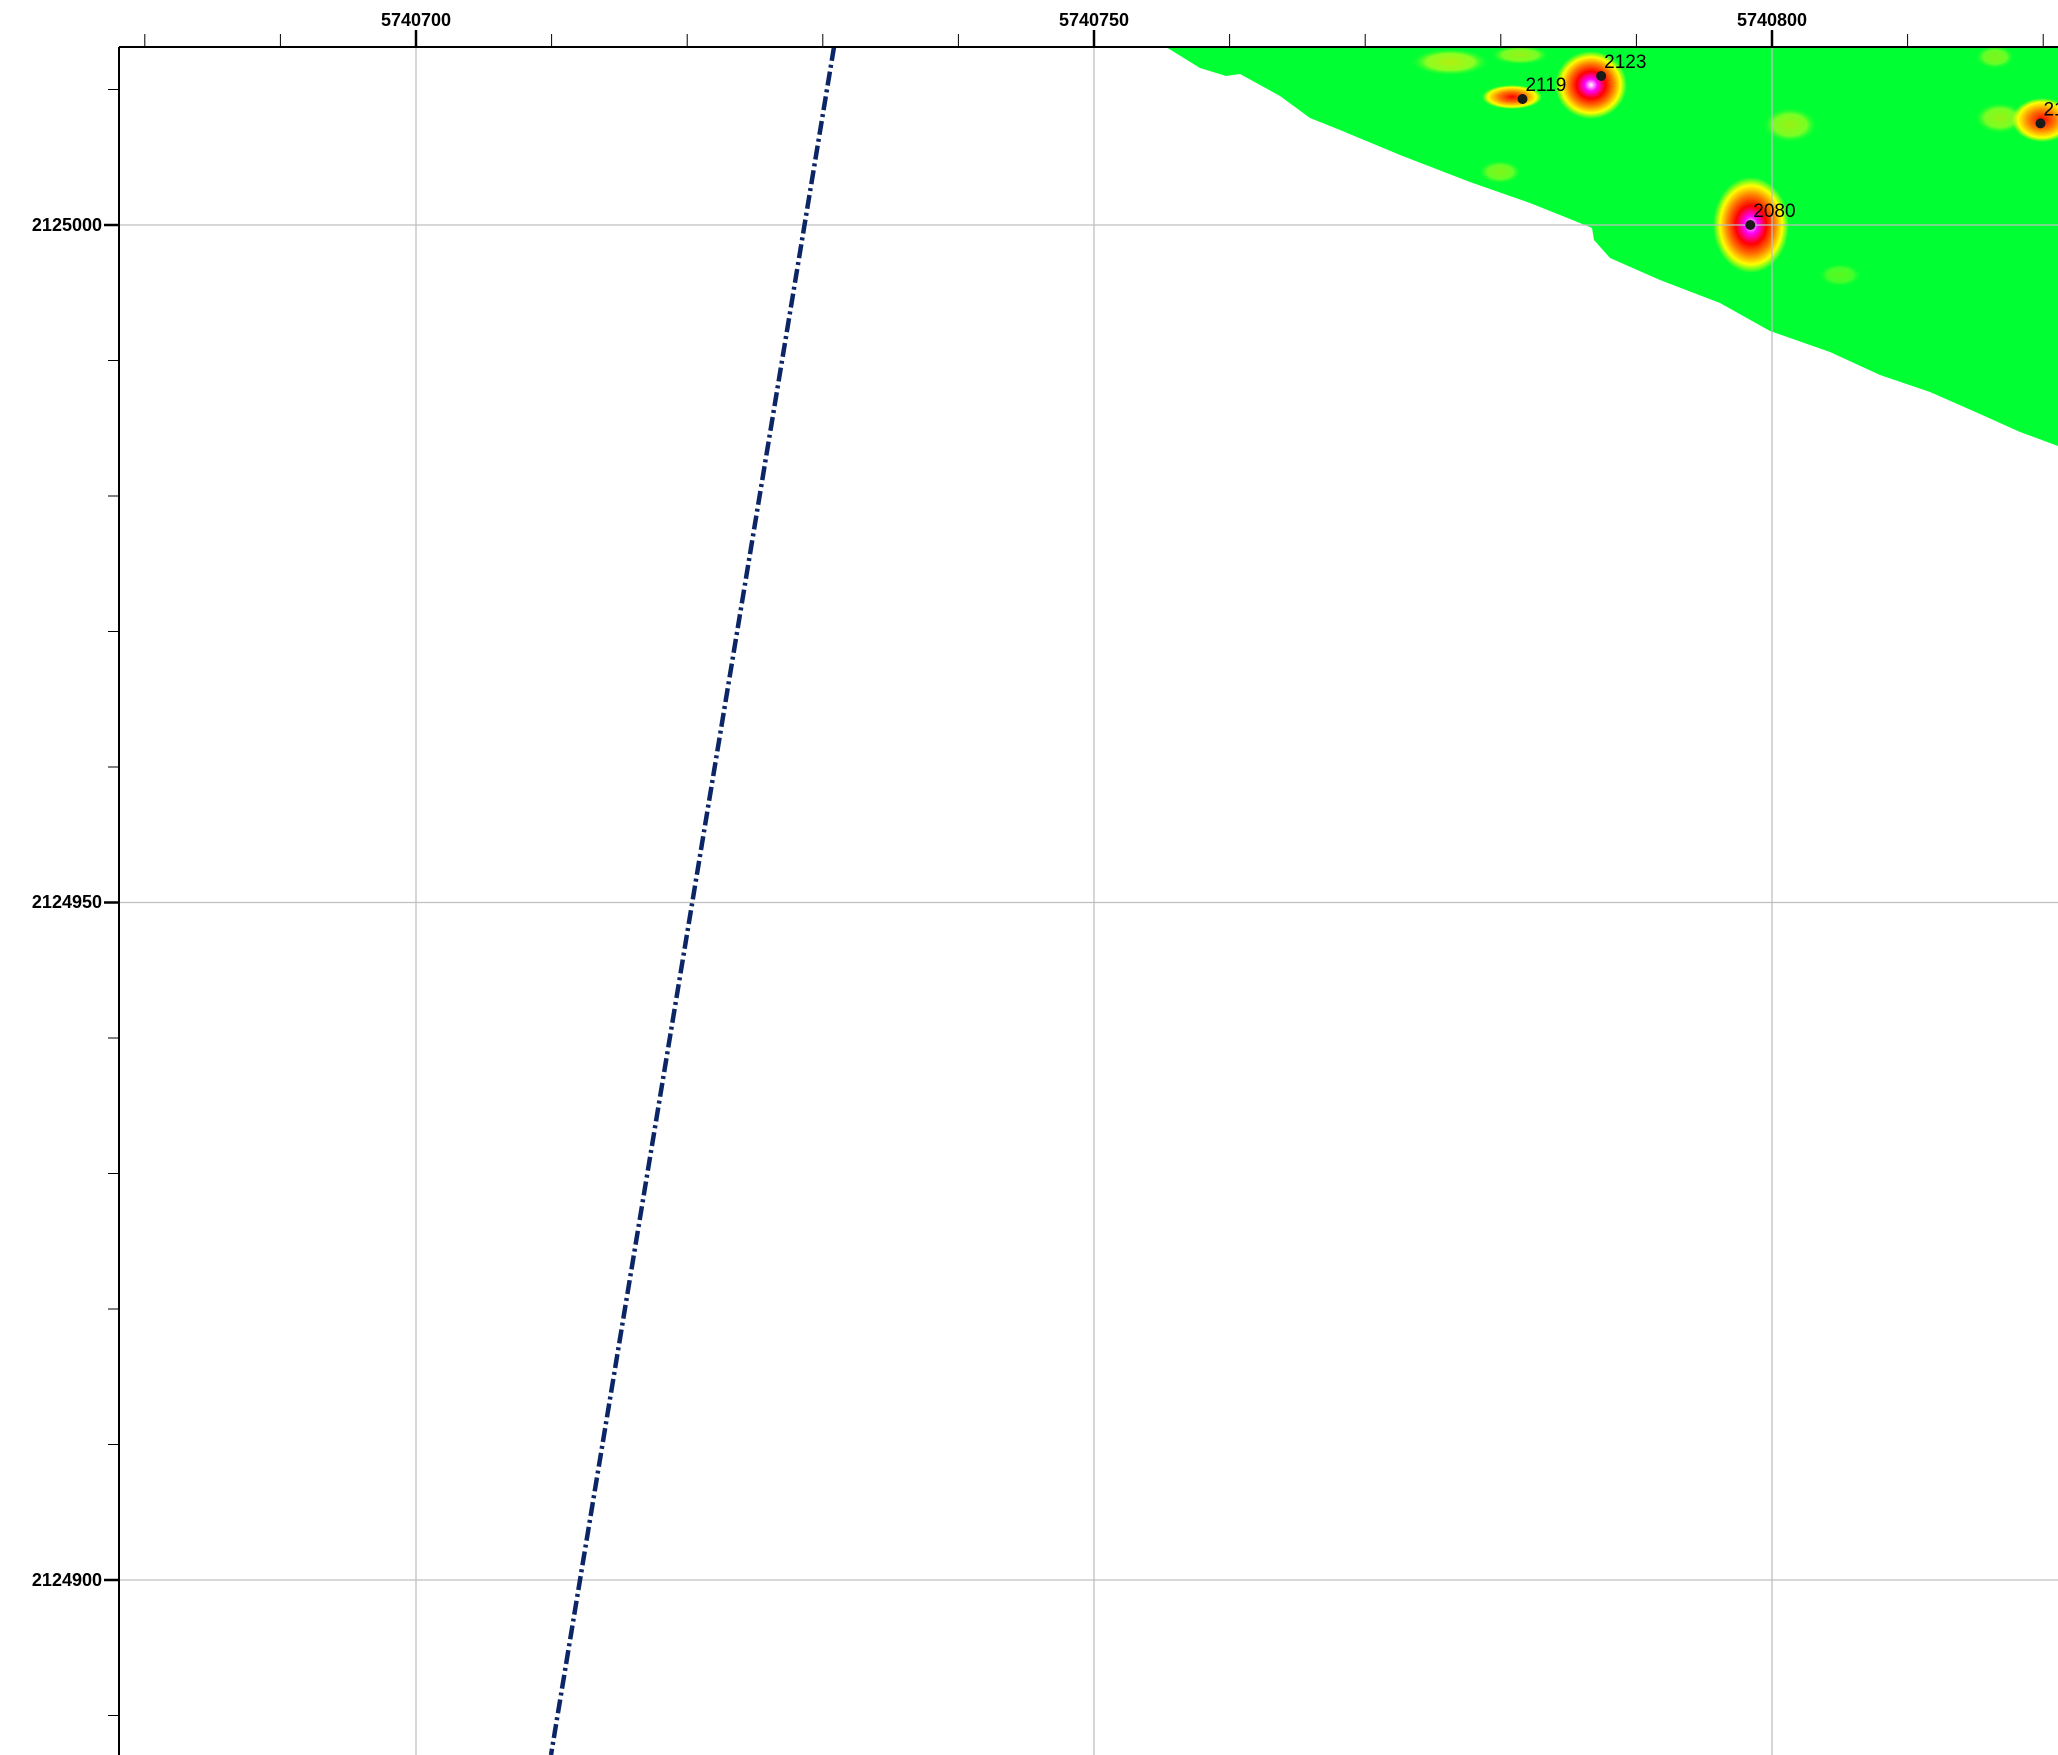 The image size is (2058, 1755). What do you see at coordinates (1750, 225) in the screenshot?
I see `well-marker-2080` at bounding box center [1750, 225].